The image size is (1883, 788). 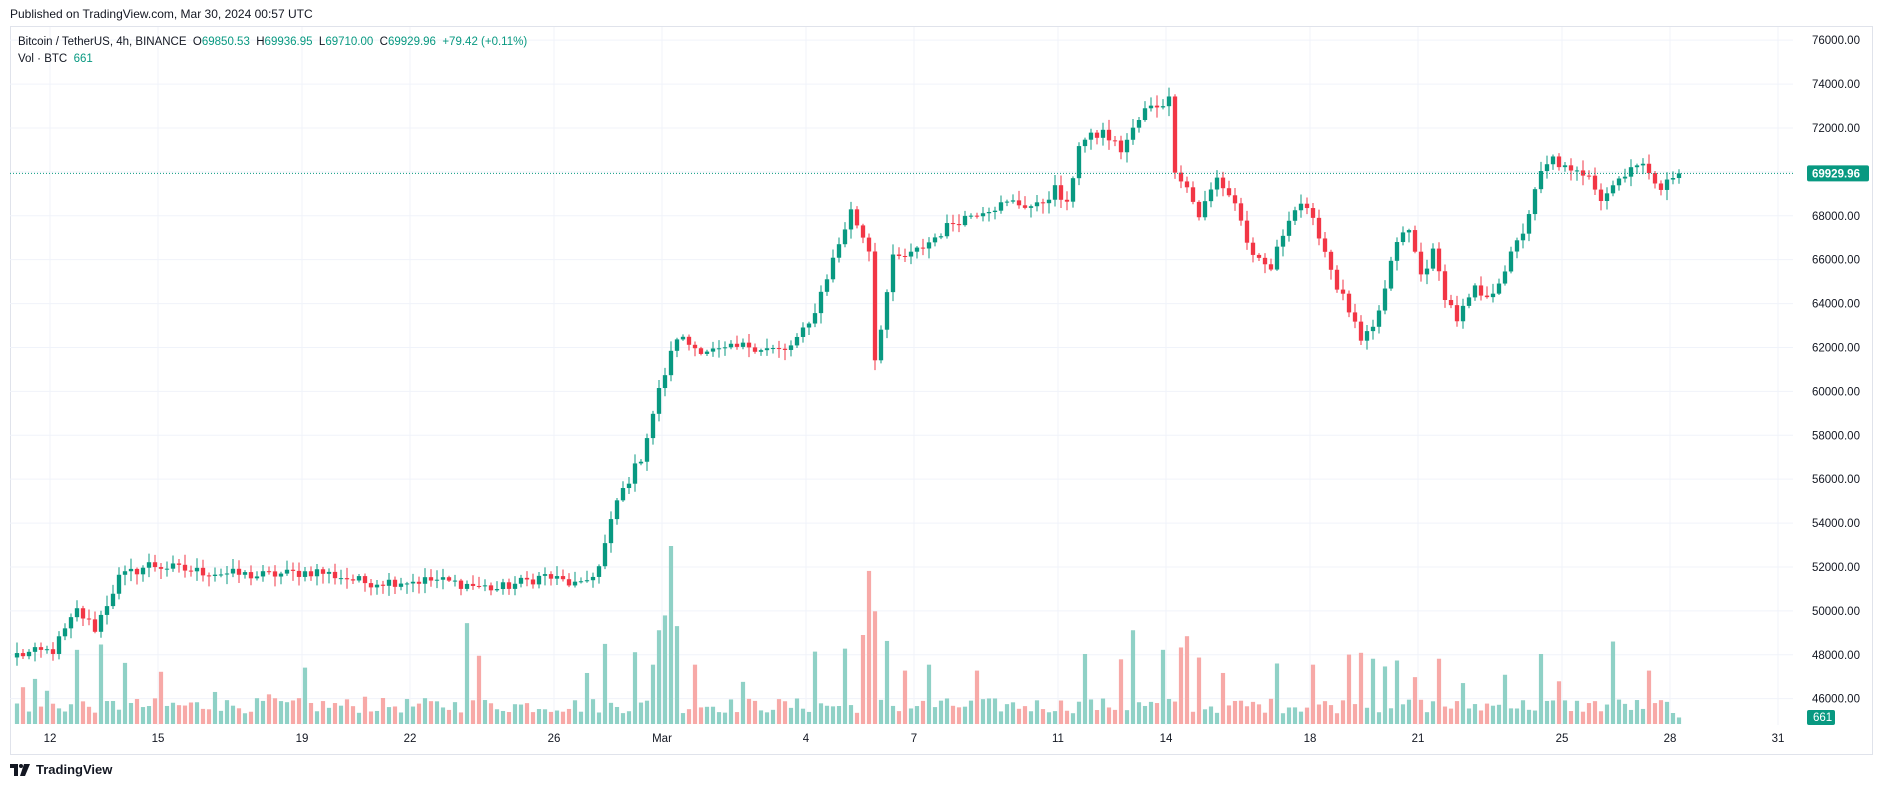 I want to click on time-tick-label: 31, so click(x=1778, y=739).